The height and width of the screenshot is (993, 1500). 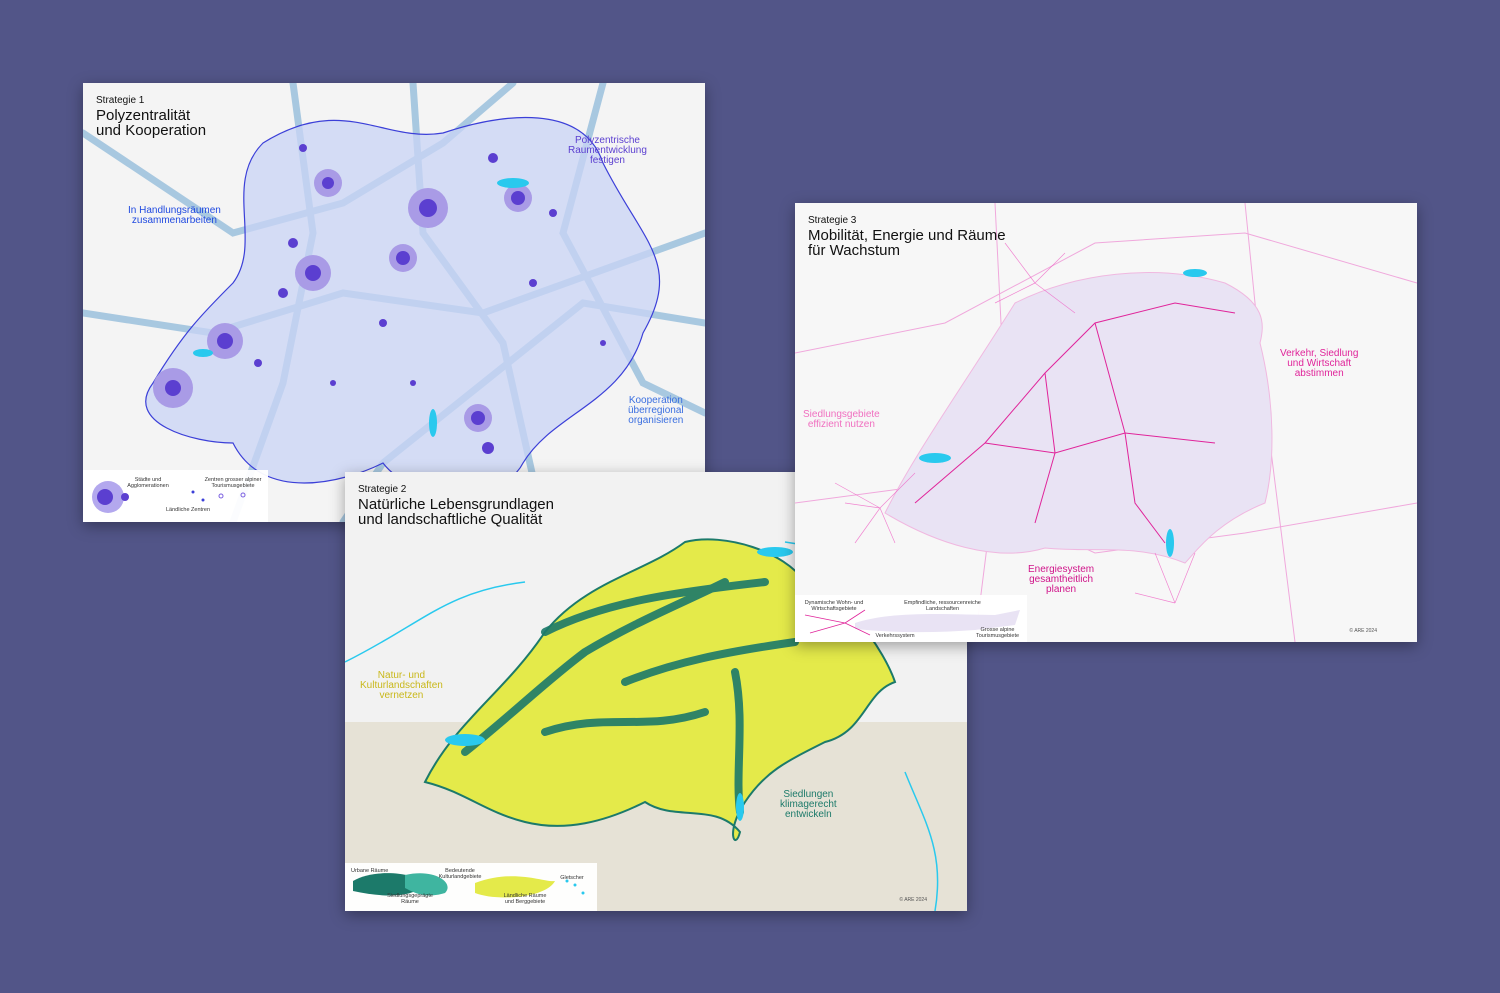 I want to click on map-note: Siedlungsgebiete effizient nutzen, so click(x=841, y=419).